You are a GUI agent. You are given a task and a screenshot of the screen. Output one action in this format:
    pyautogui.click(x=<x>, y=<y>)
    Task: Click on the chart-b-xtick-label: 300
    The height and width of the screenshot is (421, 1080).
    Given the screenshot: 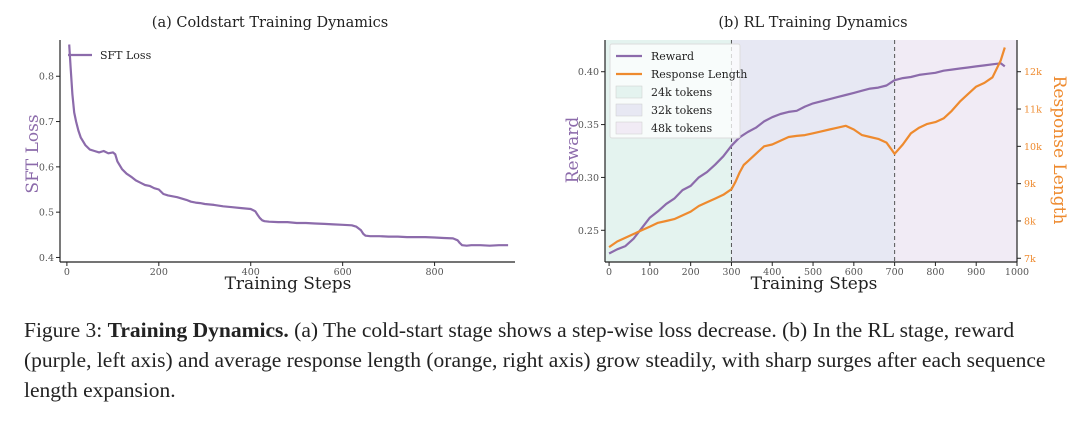 What is the action you would take?
    pyautogui.click(x=731, y=272)
    